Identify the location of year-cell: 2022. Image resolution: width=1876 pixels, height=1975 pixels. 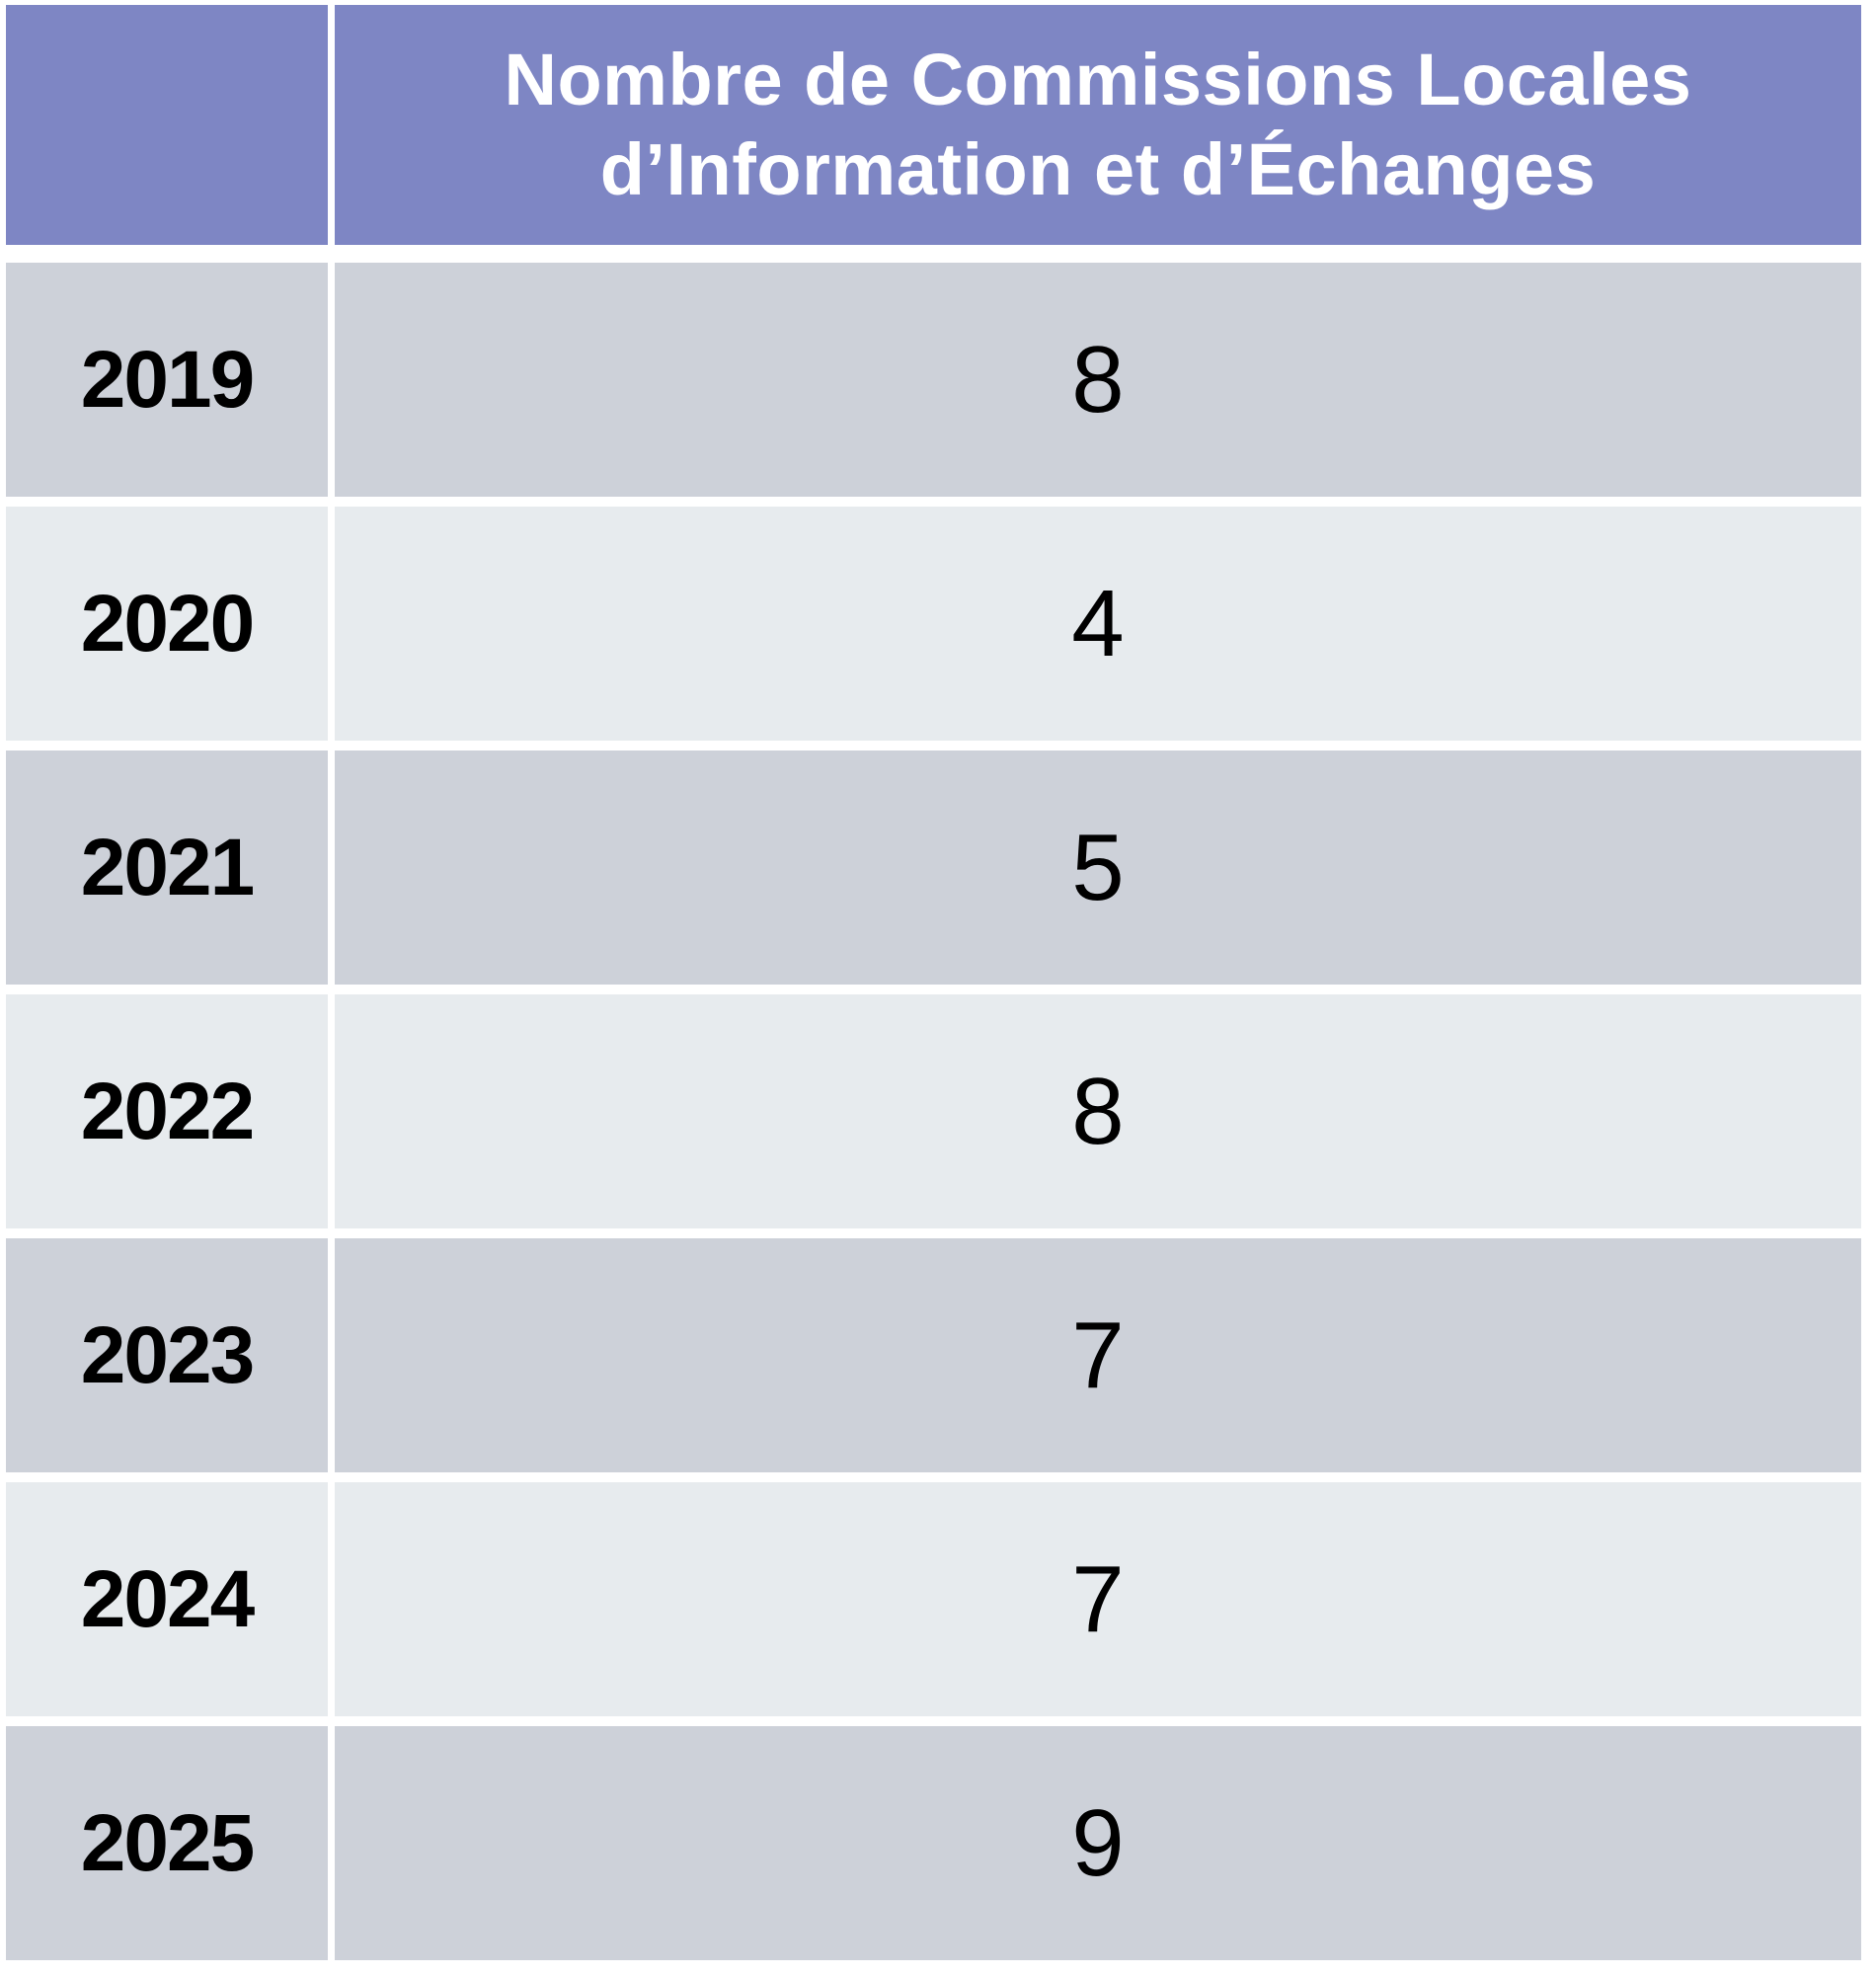
(167, 1111).